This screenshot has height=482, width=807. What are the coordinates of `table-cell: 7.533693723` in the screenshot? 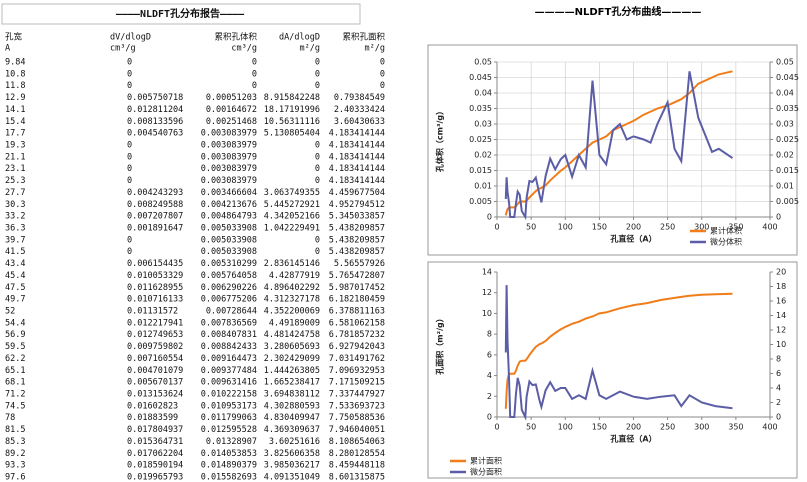 It's located at (357, 406).